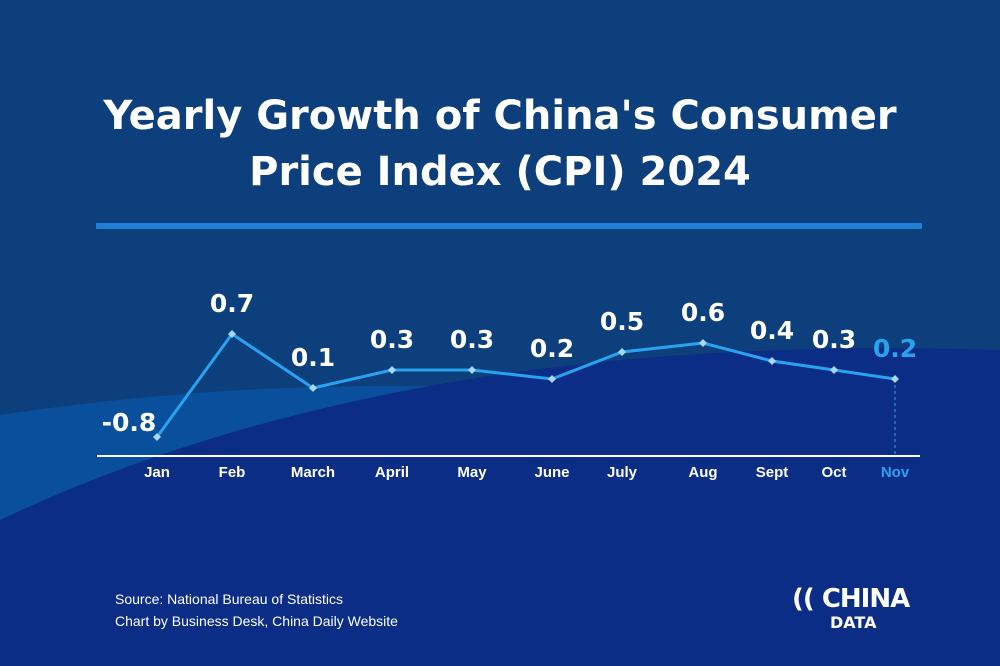  What do you see at coordinates (313, 357) in the screenshot?
I see `data-label: 0.1` at bounding box center [313, 357].